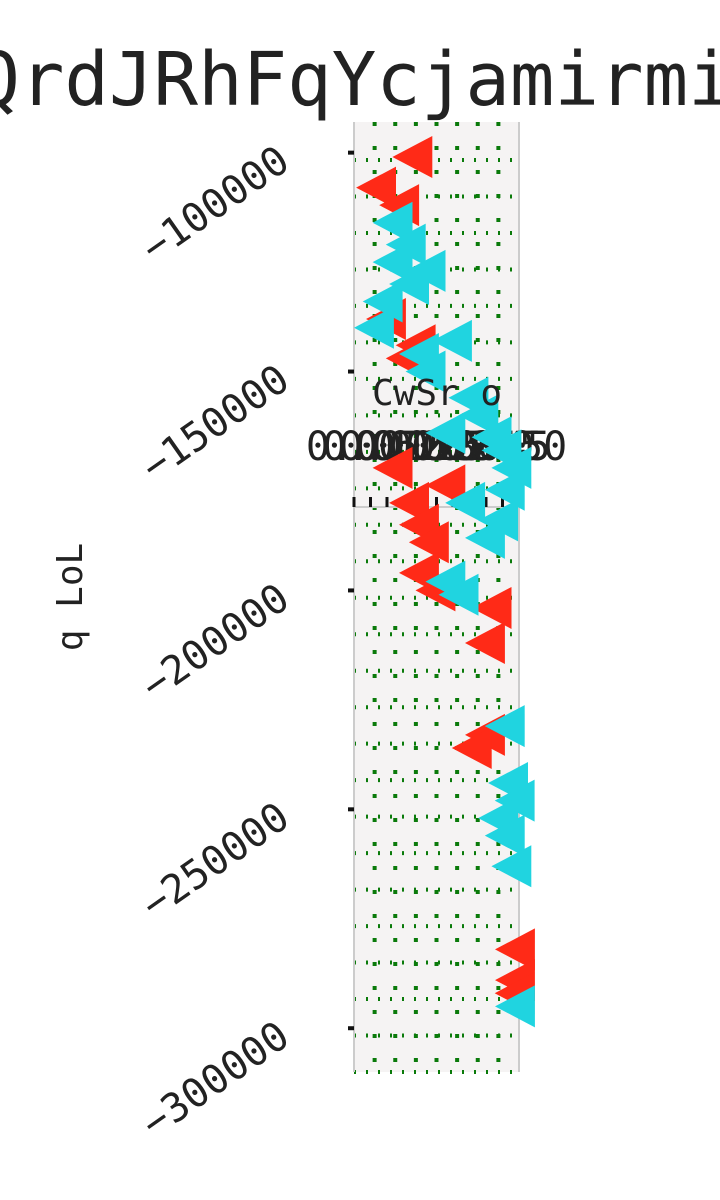 Image resolution: width=720 pixels, height=1200 pixels. What do you see at coordinates (215, 204) in the screenshot?
I see `y-tick-label: −100000` at bounding box center [215, 204].